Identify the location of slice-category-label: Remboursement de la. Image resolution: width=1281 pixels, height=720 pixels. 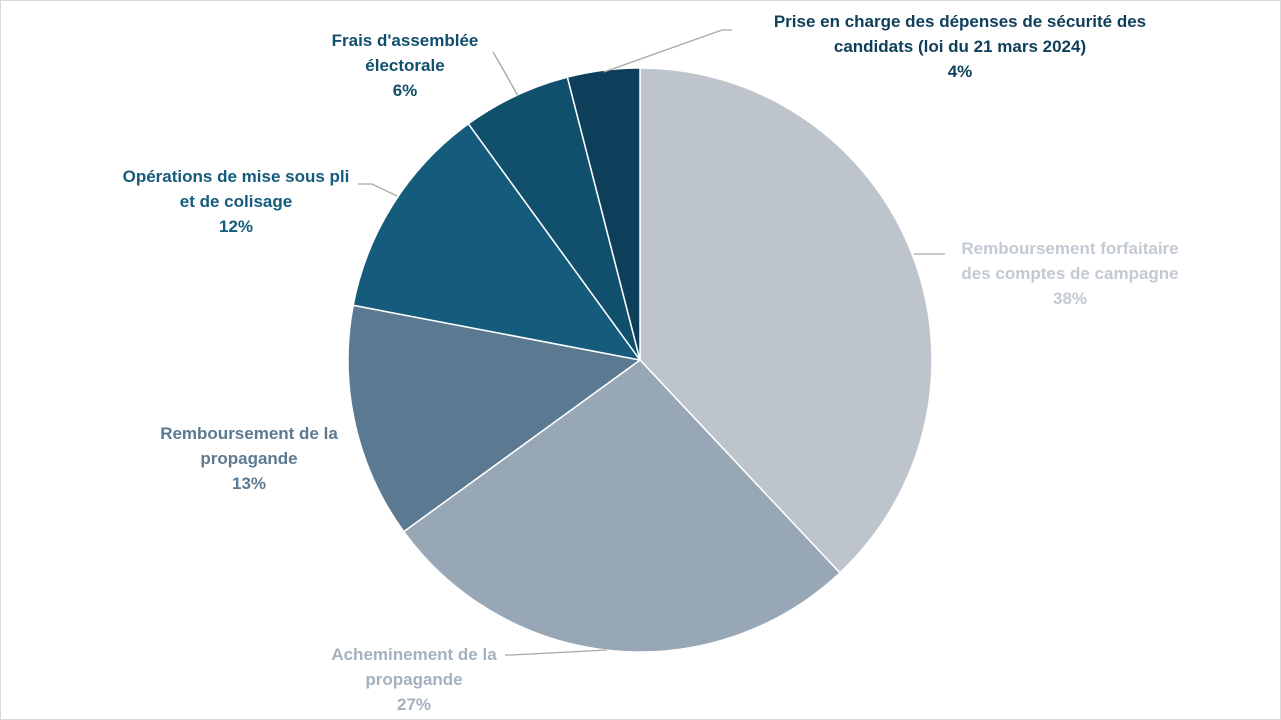
(249, 433).